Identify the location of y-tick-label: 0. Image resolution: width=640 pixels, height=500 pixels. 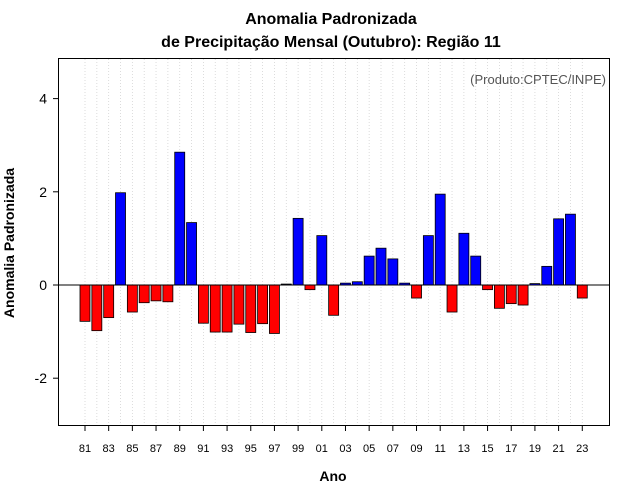
(43, 285).